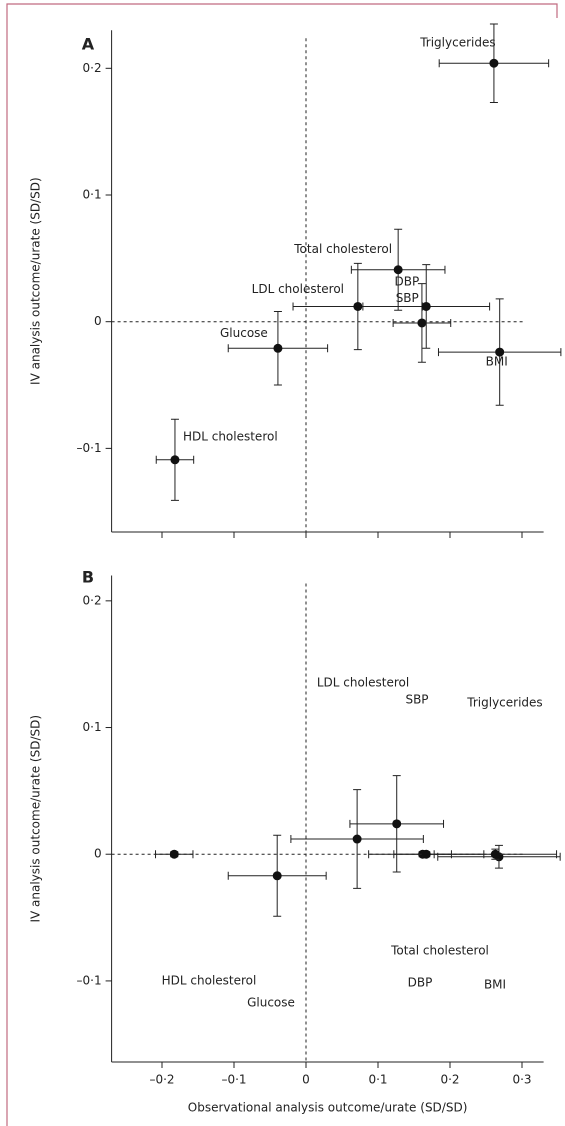 Image resolution: width=565 pixels, height=1126 pixels. What do you see at coordinates (449, 1080) in the screenshot?
I see `x-tick-label: 0·2` at bounding box center [449, 1080].